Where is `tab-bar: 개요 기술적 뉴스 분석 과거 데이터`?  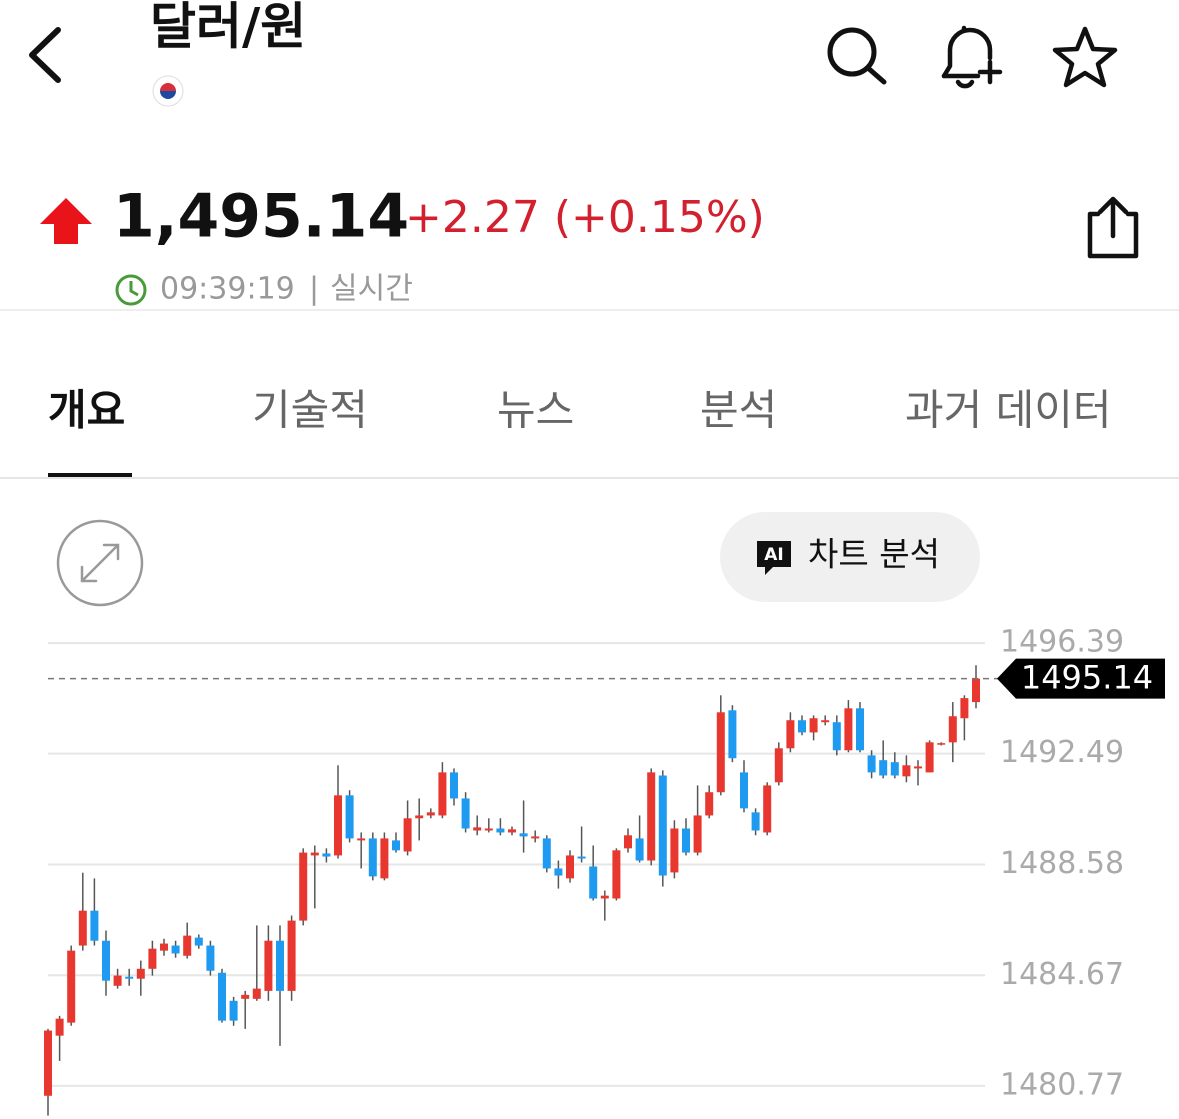 tab-bar: 개요 기술적 뉴스 분석 과거 데이터 is located at coordinates (580, 432).